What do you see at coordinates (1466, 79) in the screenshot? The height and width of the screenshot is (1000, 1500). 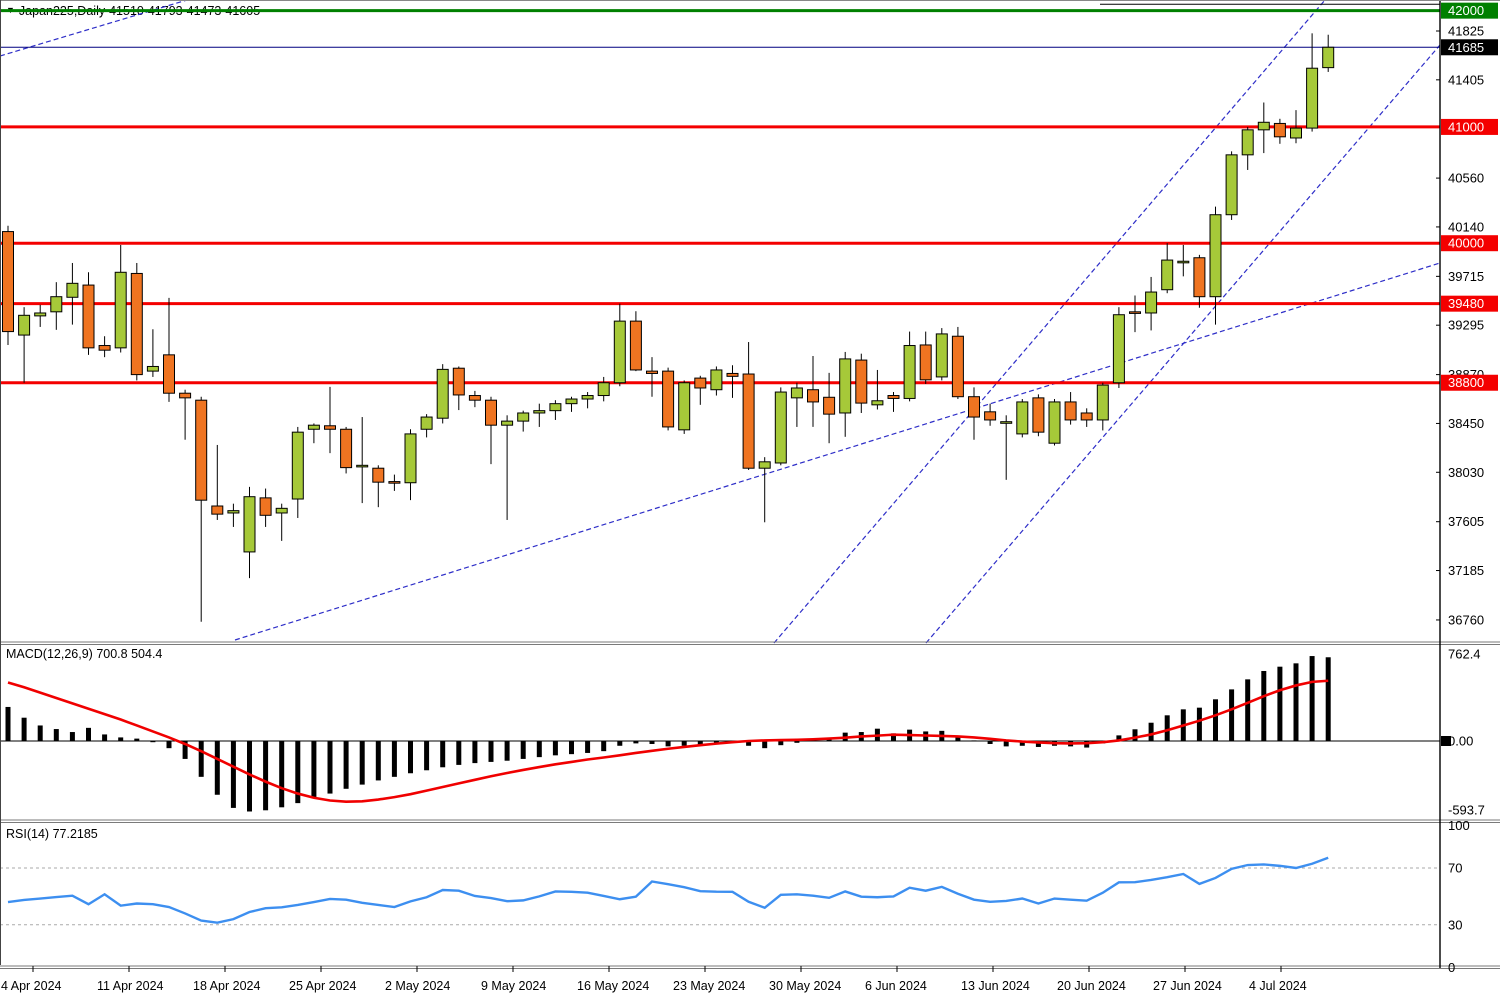 I see `svg-text: 41405` at bounding box center [1466, 79].